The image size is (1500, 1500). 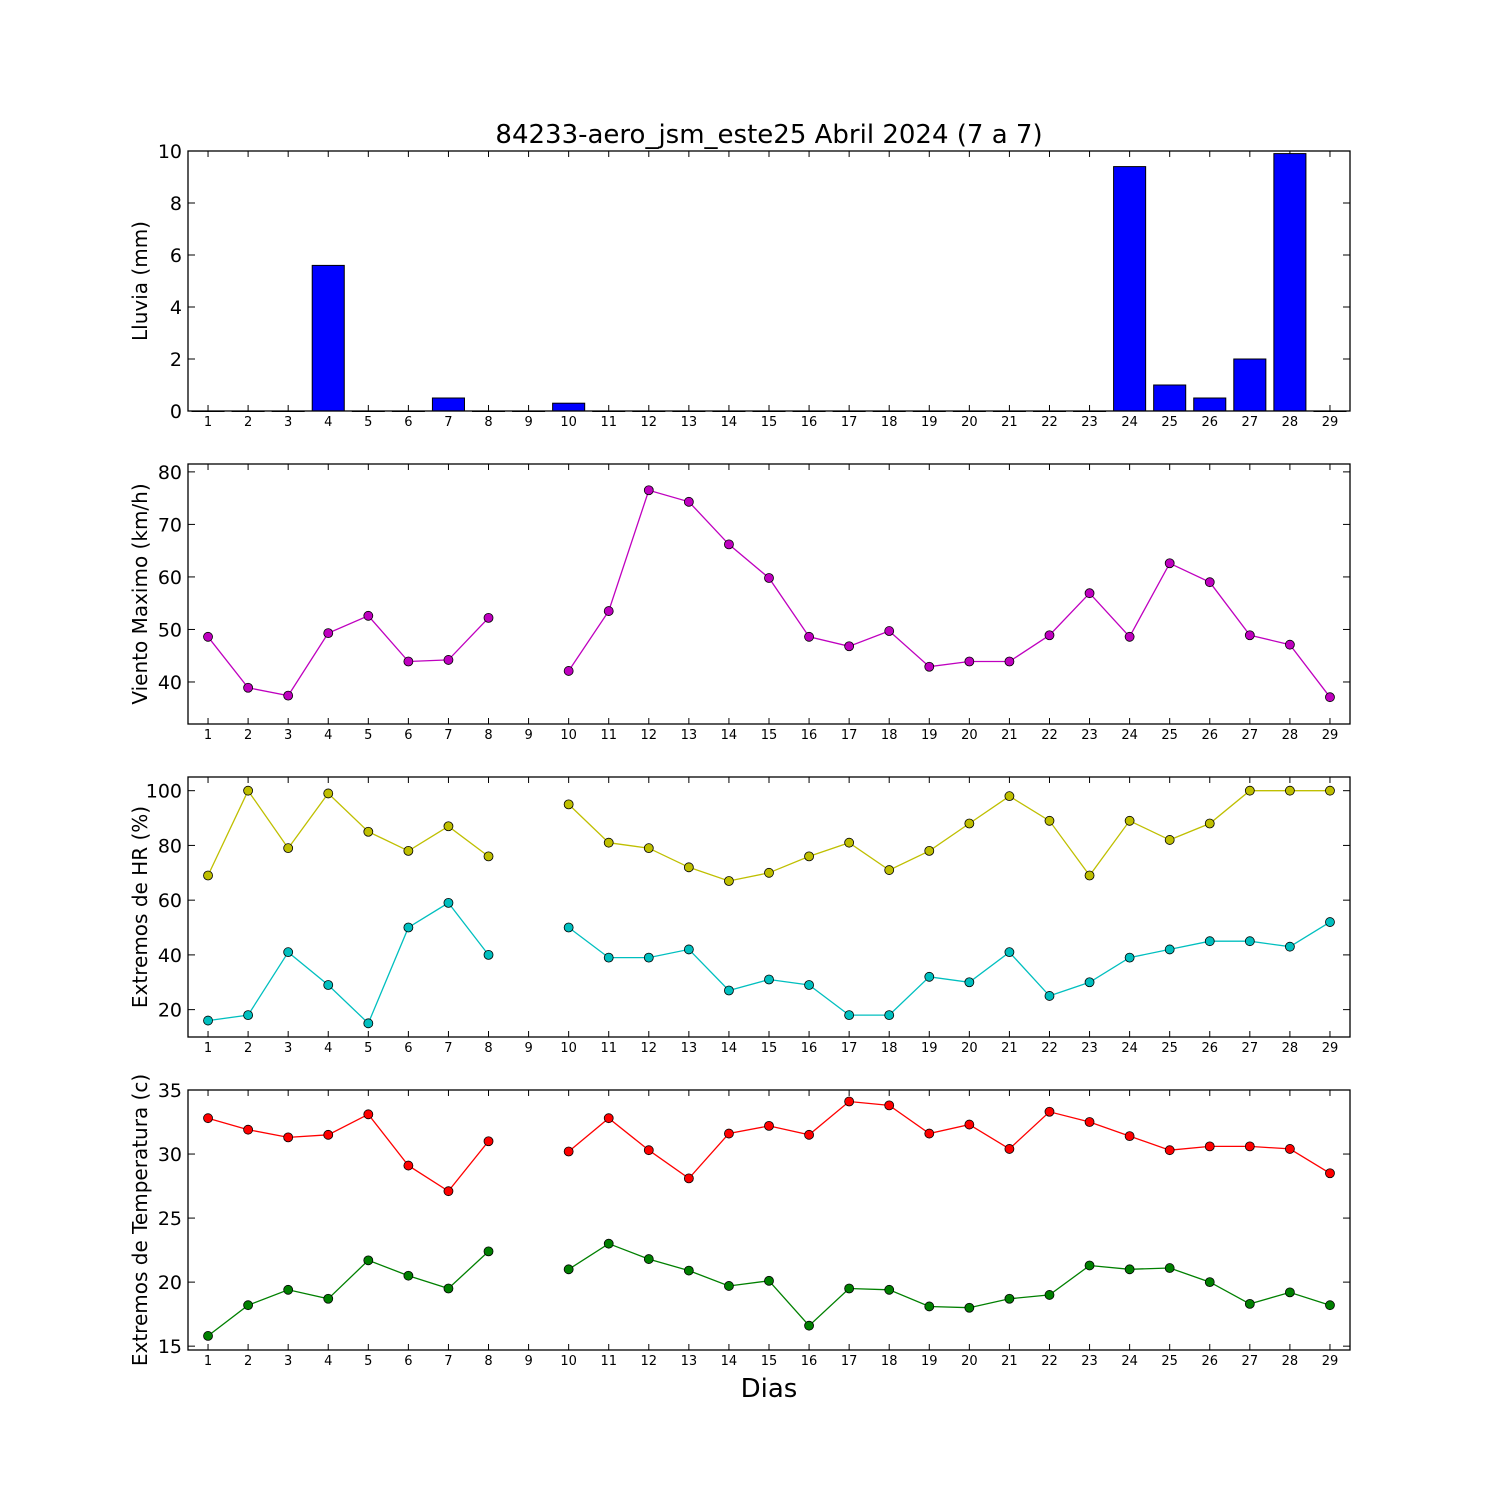 What do you see at coordinates (170, 1155) in the screenshot?
I see `y-tick-label: 30` at bounding box center [170, 1155].